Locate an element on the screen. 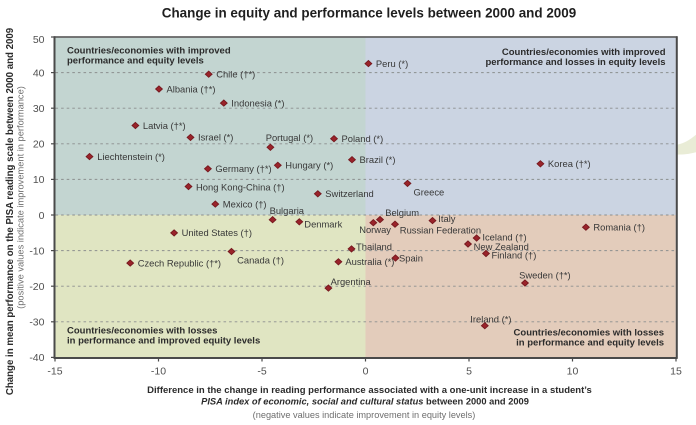  svg-text: Switzerland is located at coordinates (349, 193).